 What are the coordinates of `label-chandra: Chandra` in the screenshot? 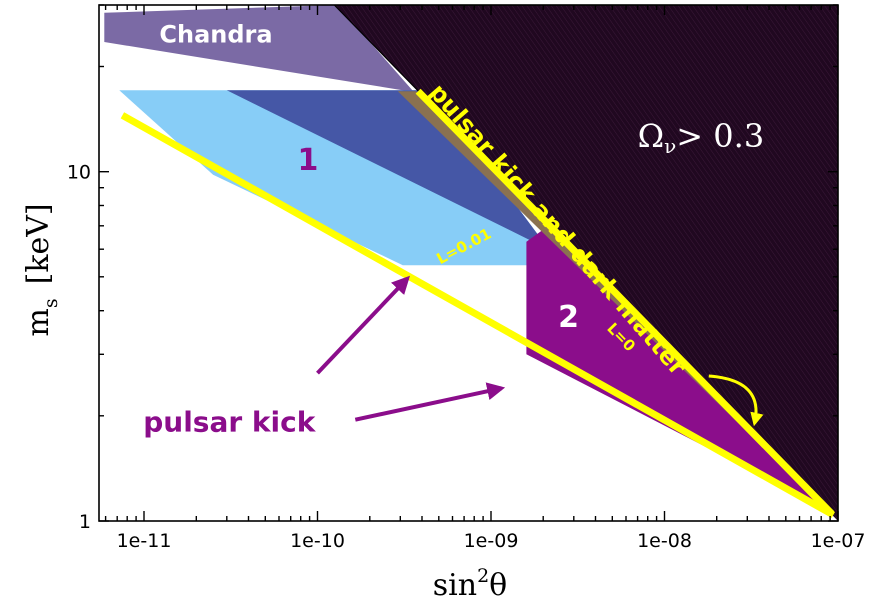 It's located at (215, 35).